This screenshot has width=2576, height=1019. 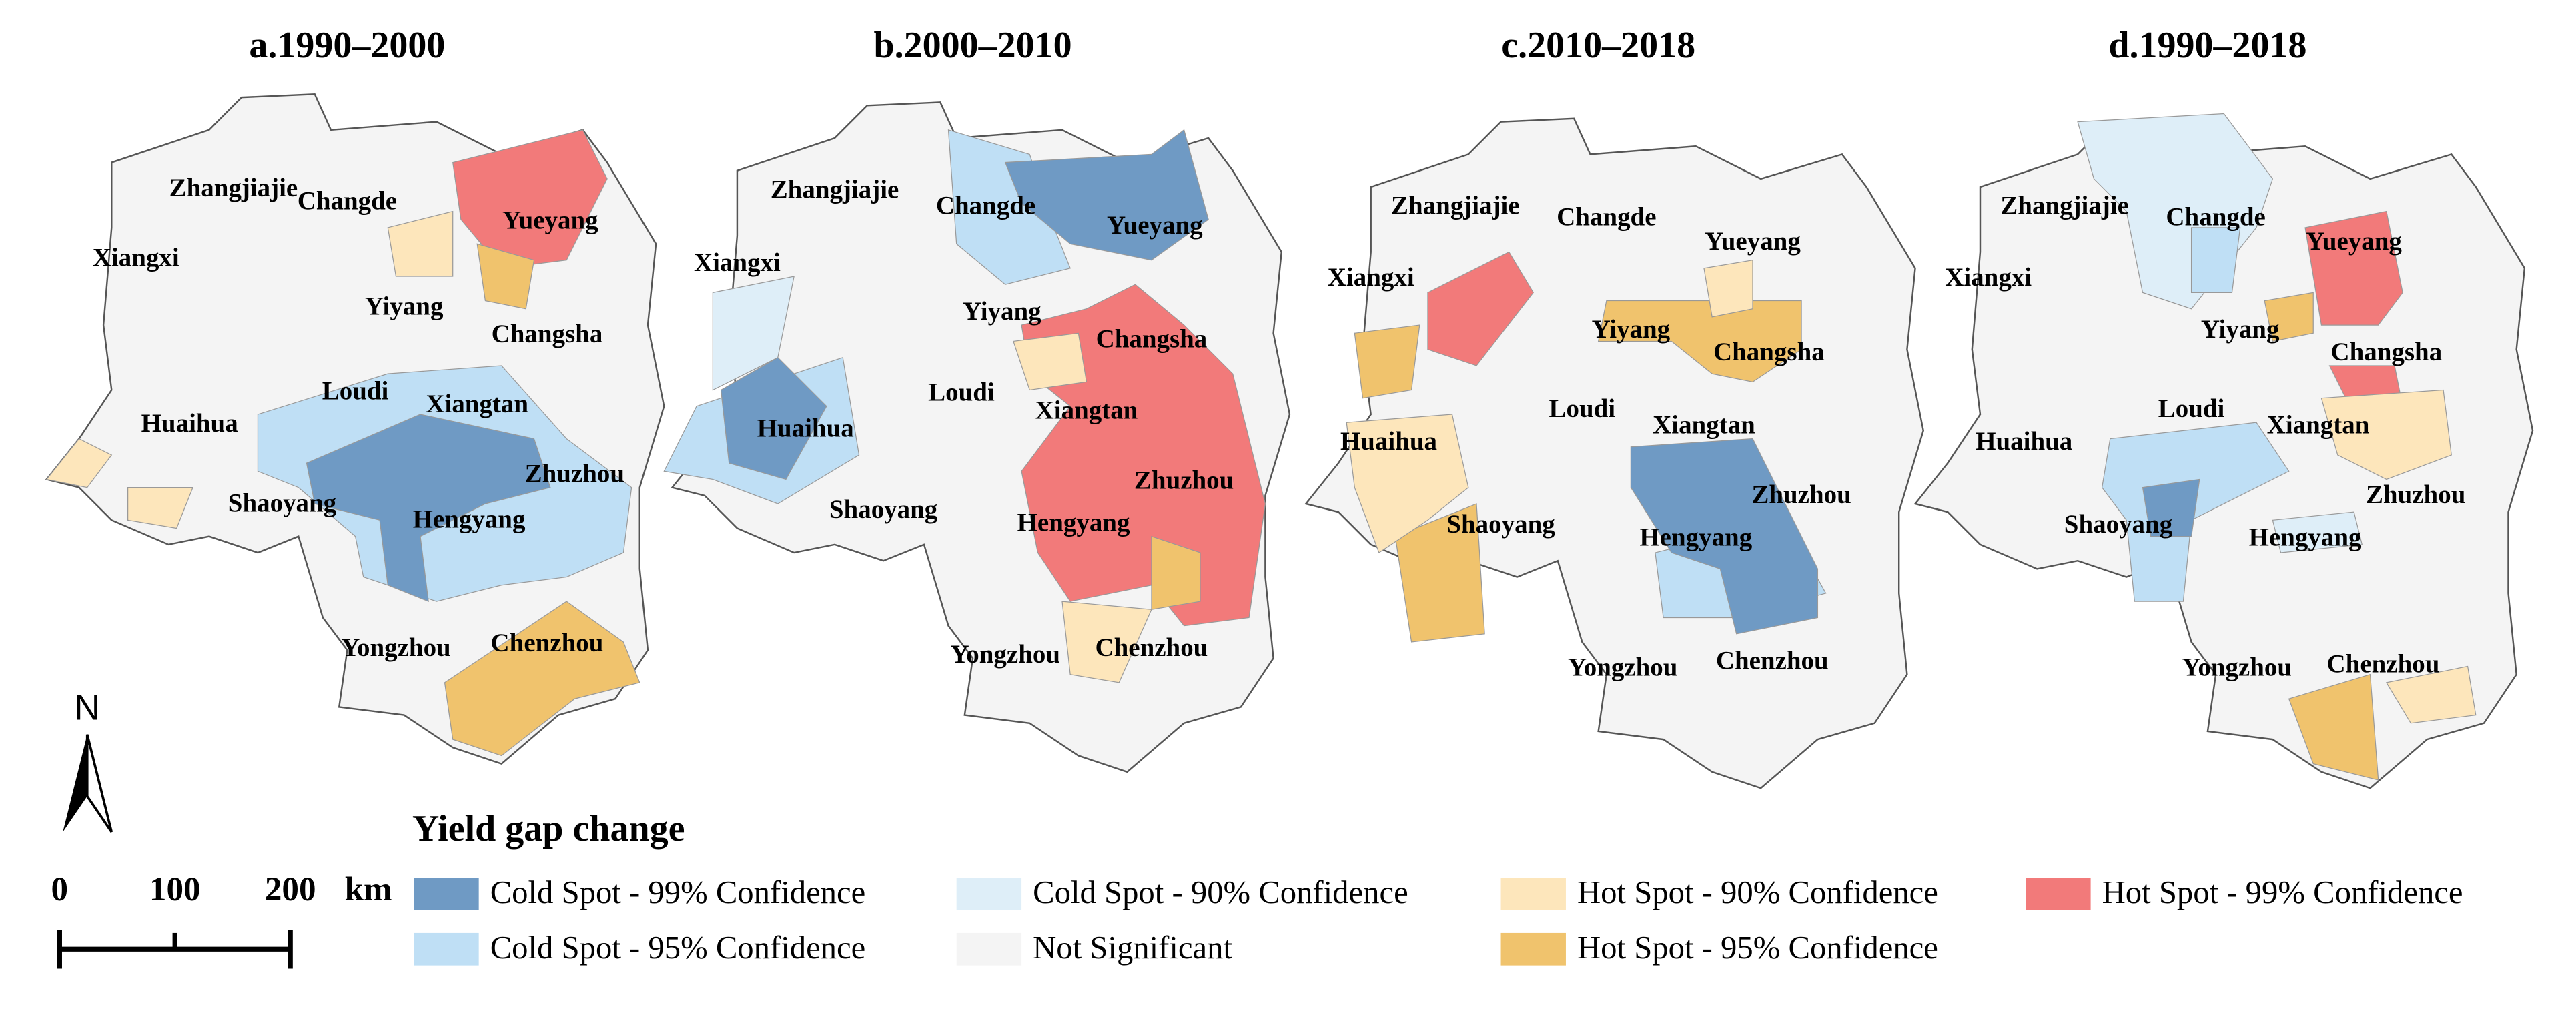 I want to click on legend-label: Not Significant, so click(x=1132, y=948).